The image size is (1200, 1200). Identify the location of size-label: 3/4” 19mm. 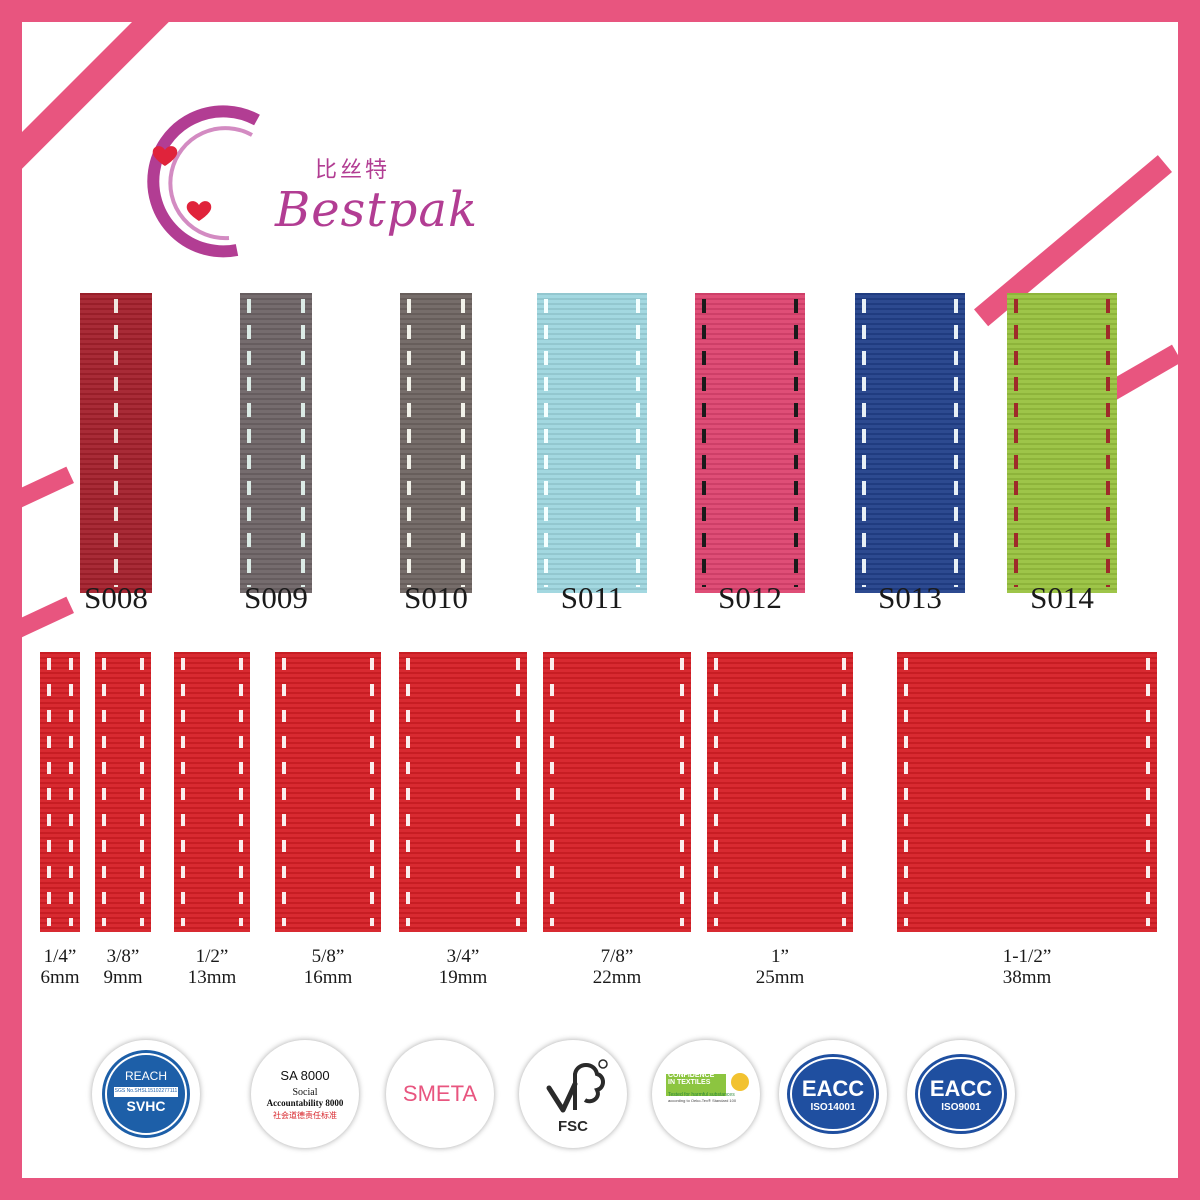
(463, 967).